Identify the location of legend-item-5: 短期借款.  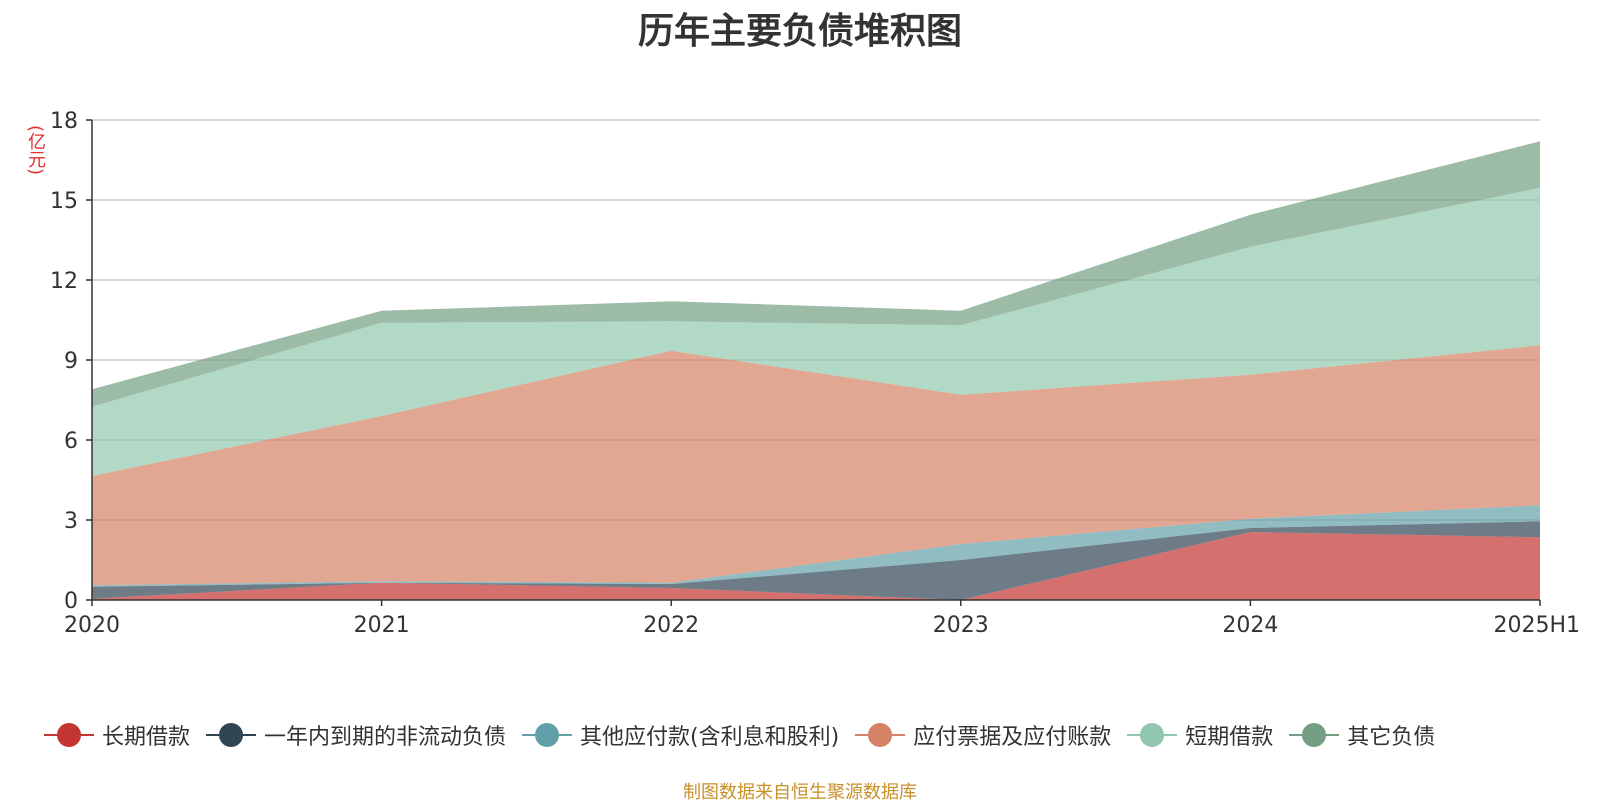
(1200, 735).